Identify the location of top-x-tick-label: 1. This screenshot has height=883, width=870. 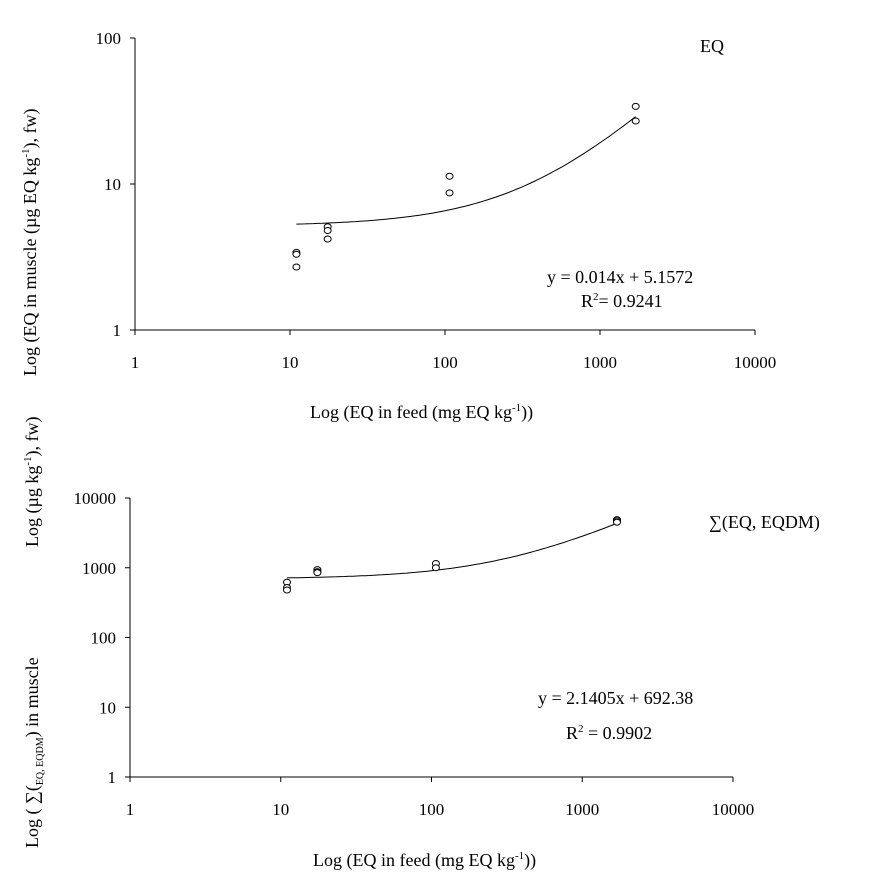
(135, 362).